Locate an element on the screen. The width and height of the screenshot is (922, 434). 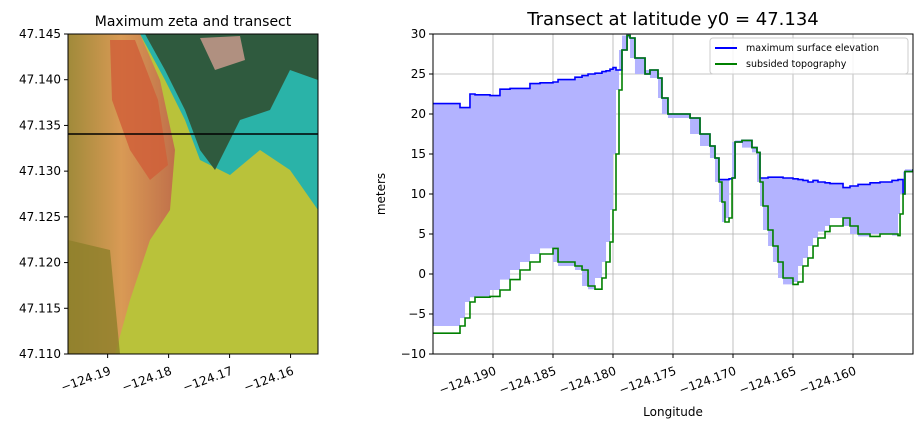
map-y-tick-label: 47.130 is located at coordinates (40, 171).